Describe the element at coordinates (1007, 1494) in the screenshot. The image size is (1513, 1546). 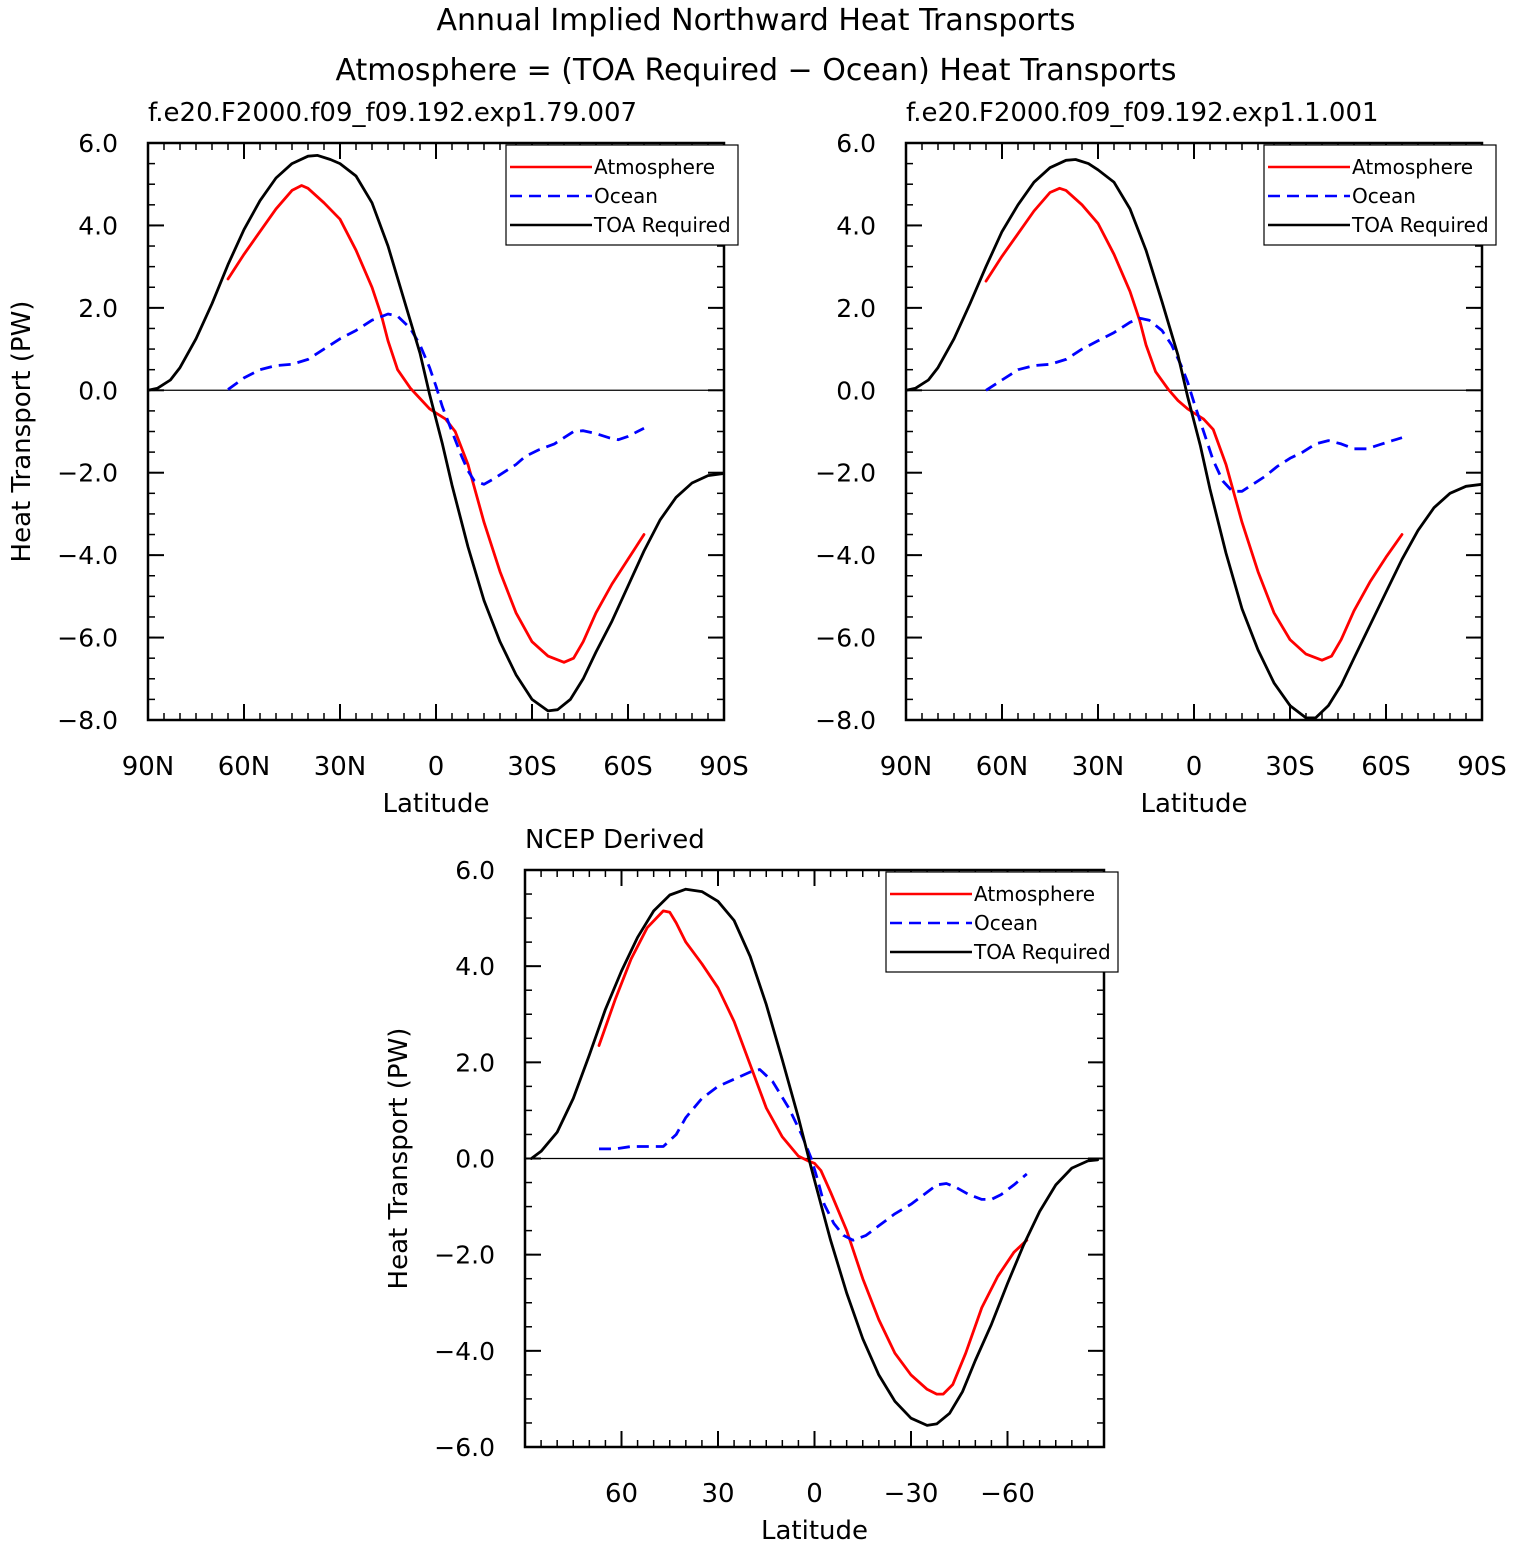
I see `x-tick-label: −60` at that location.